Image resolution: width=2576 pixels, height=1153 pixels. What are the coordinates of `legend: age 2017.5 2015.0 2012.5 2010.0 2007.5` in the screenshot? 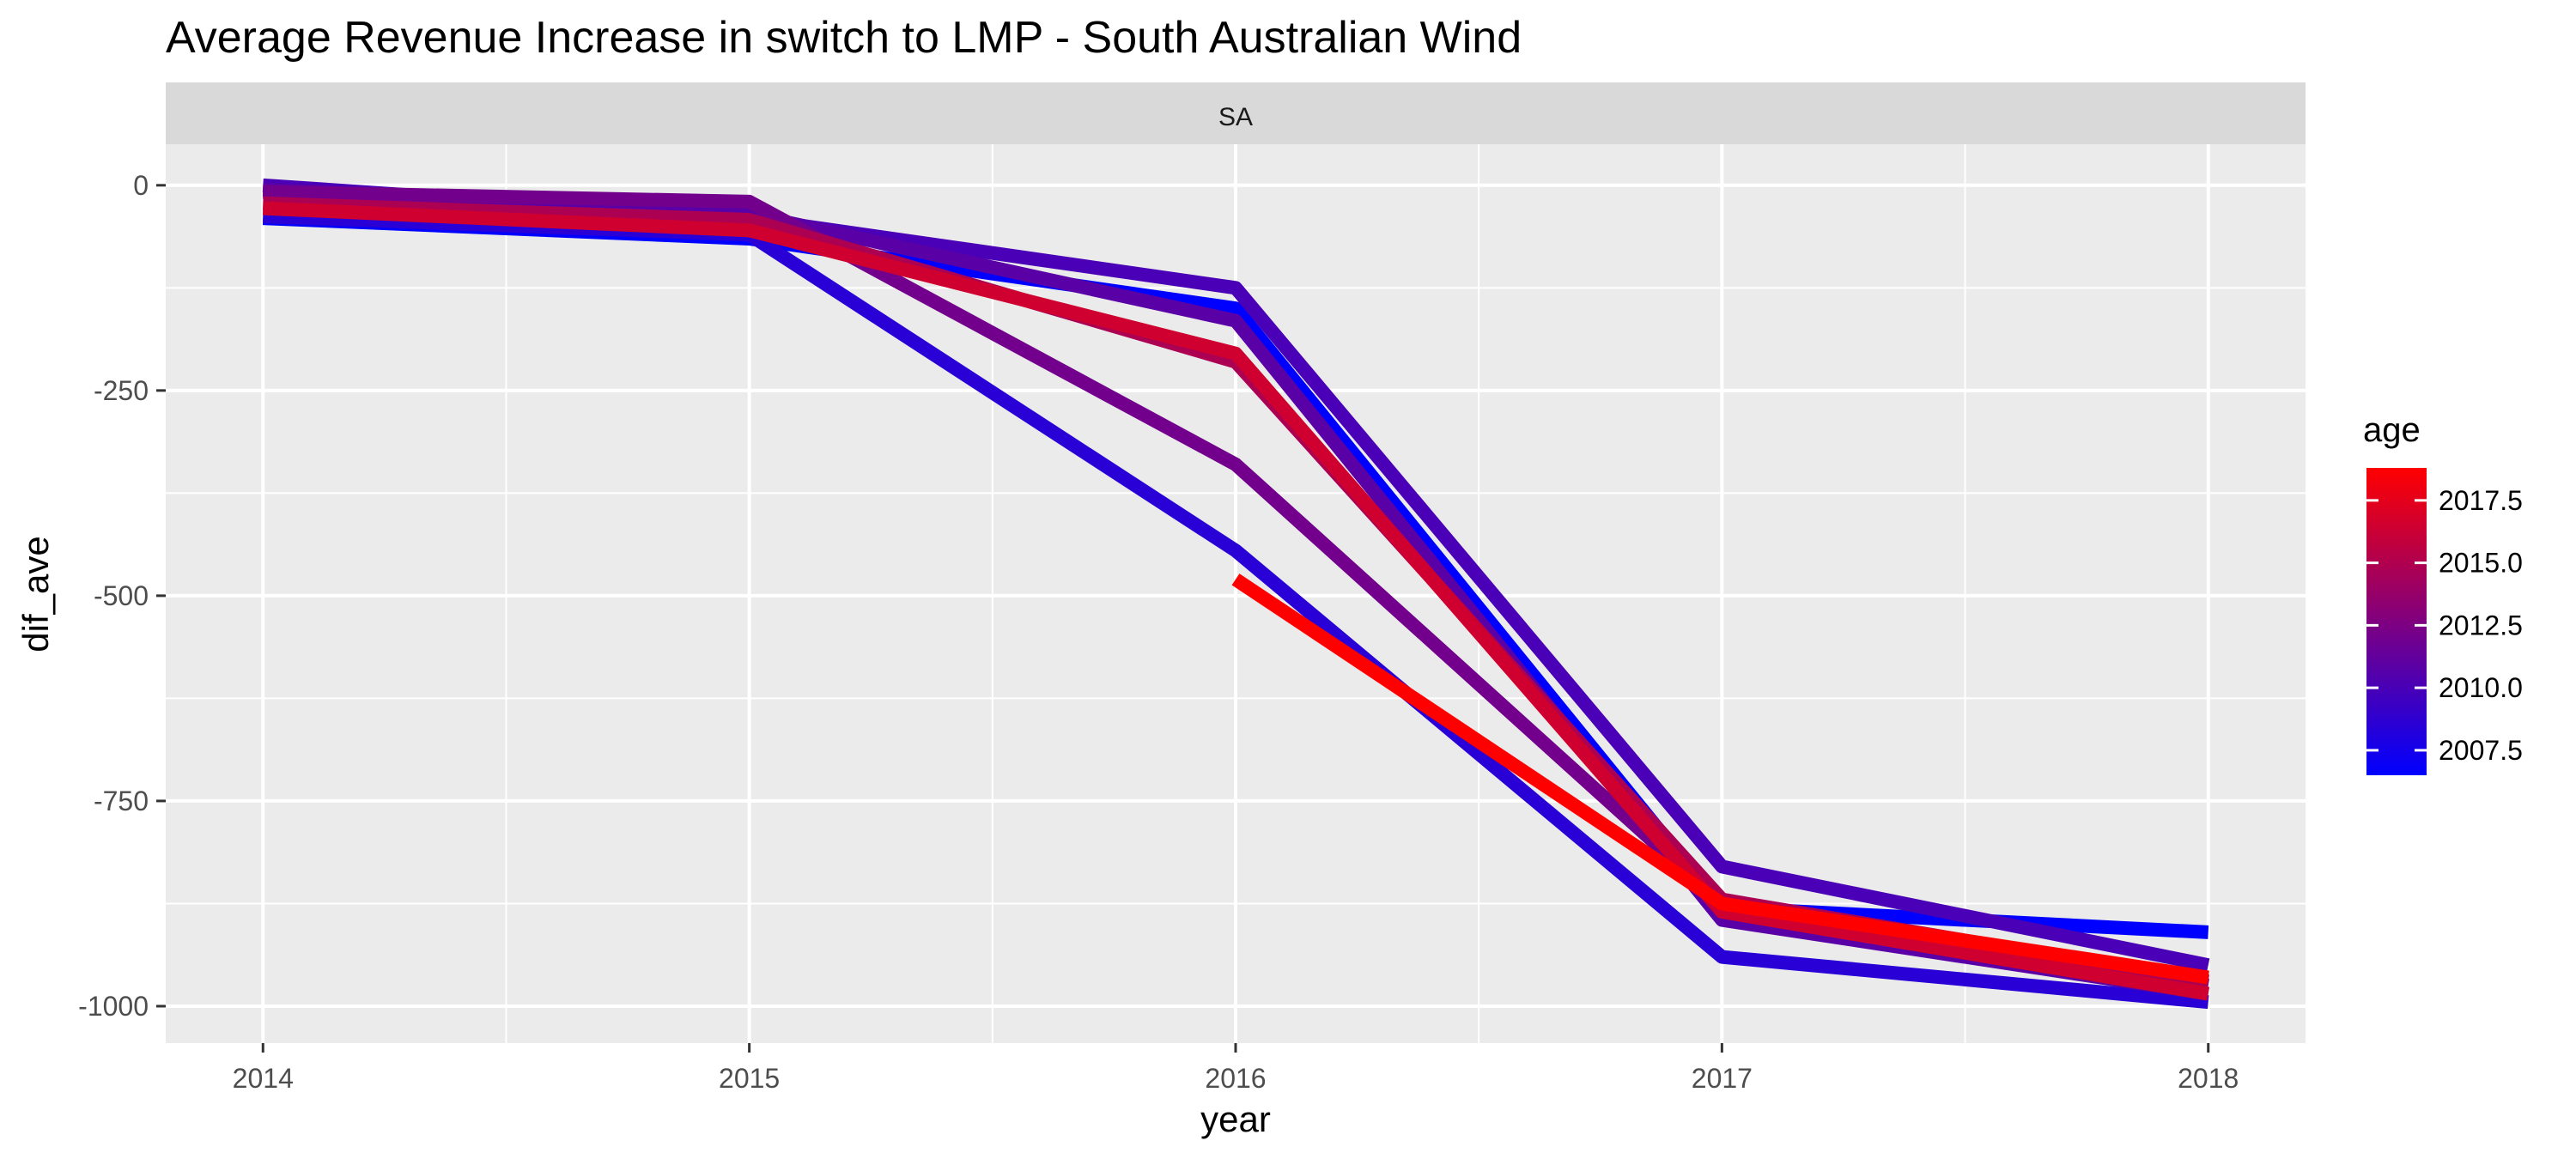 It's located at (2443, 593).